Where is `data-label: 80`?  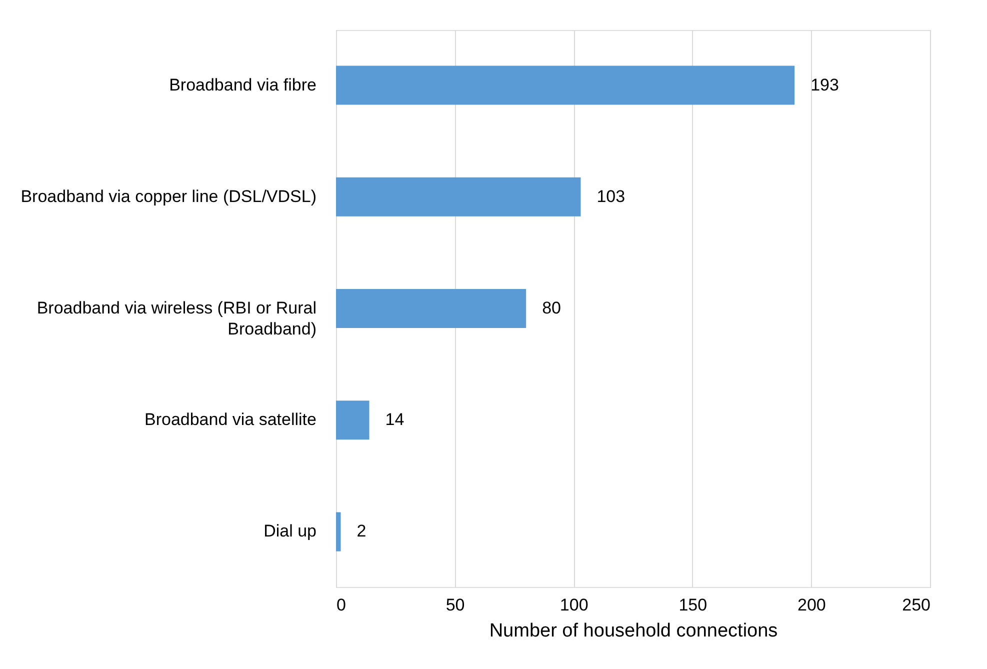 data-label: 80 is located at coordinates (551, 308).